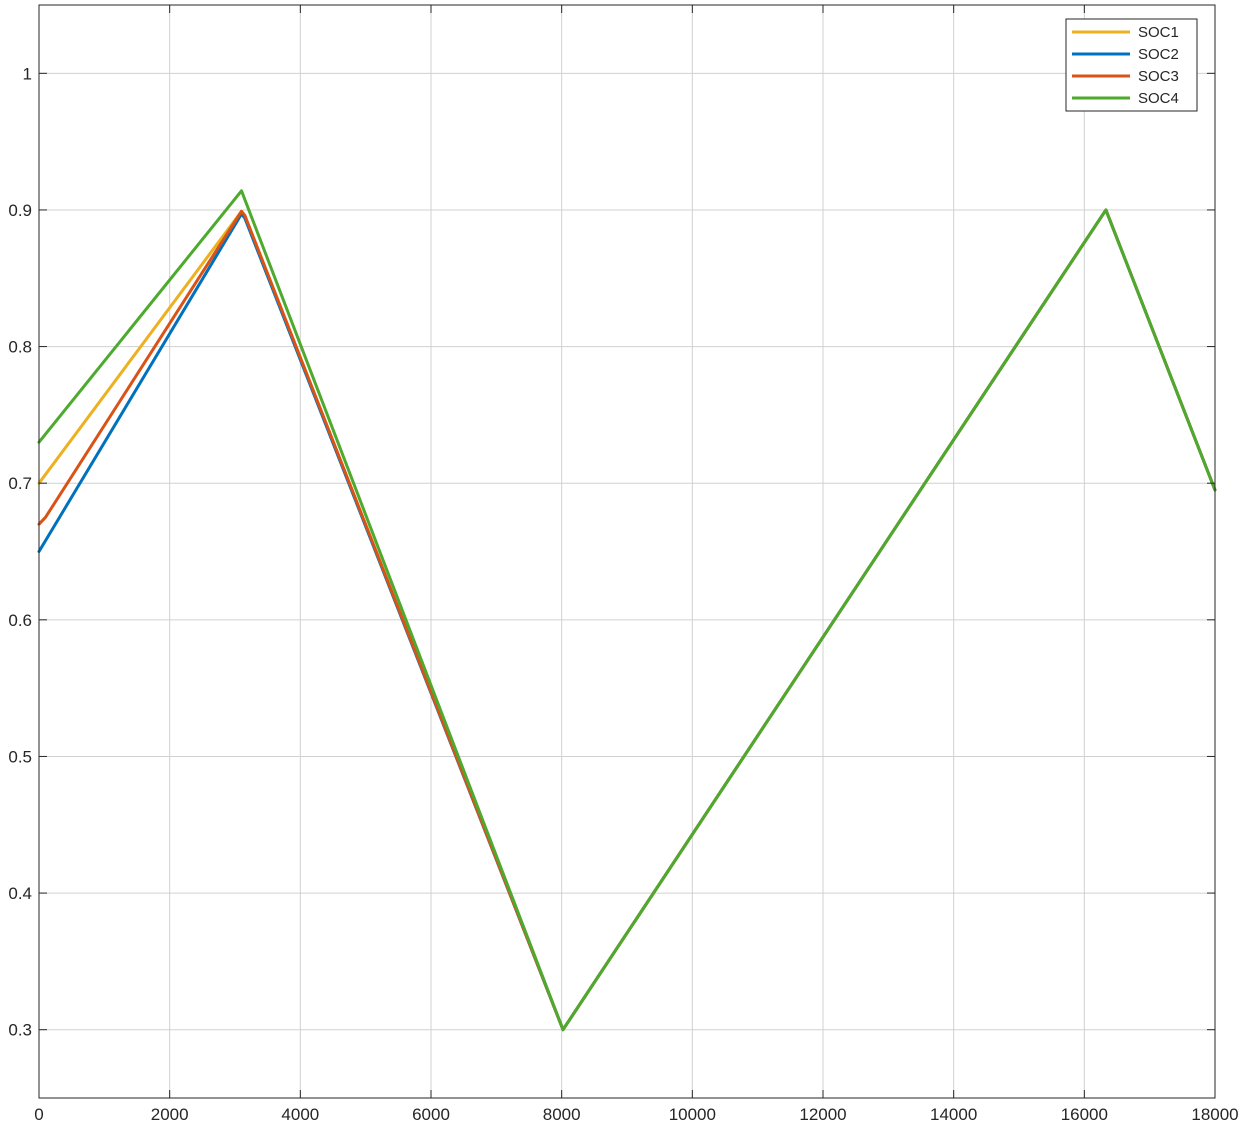 The height and width of the screenshot is (1128, 1246). What do you see at coordinates (822, 1114) in the screenshot?
I see `x-tick-label: 12000` at bounding box center [822, 1114].